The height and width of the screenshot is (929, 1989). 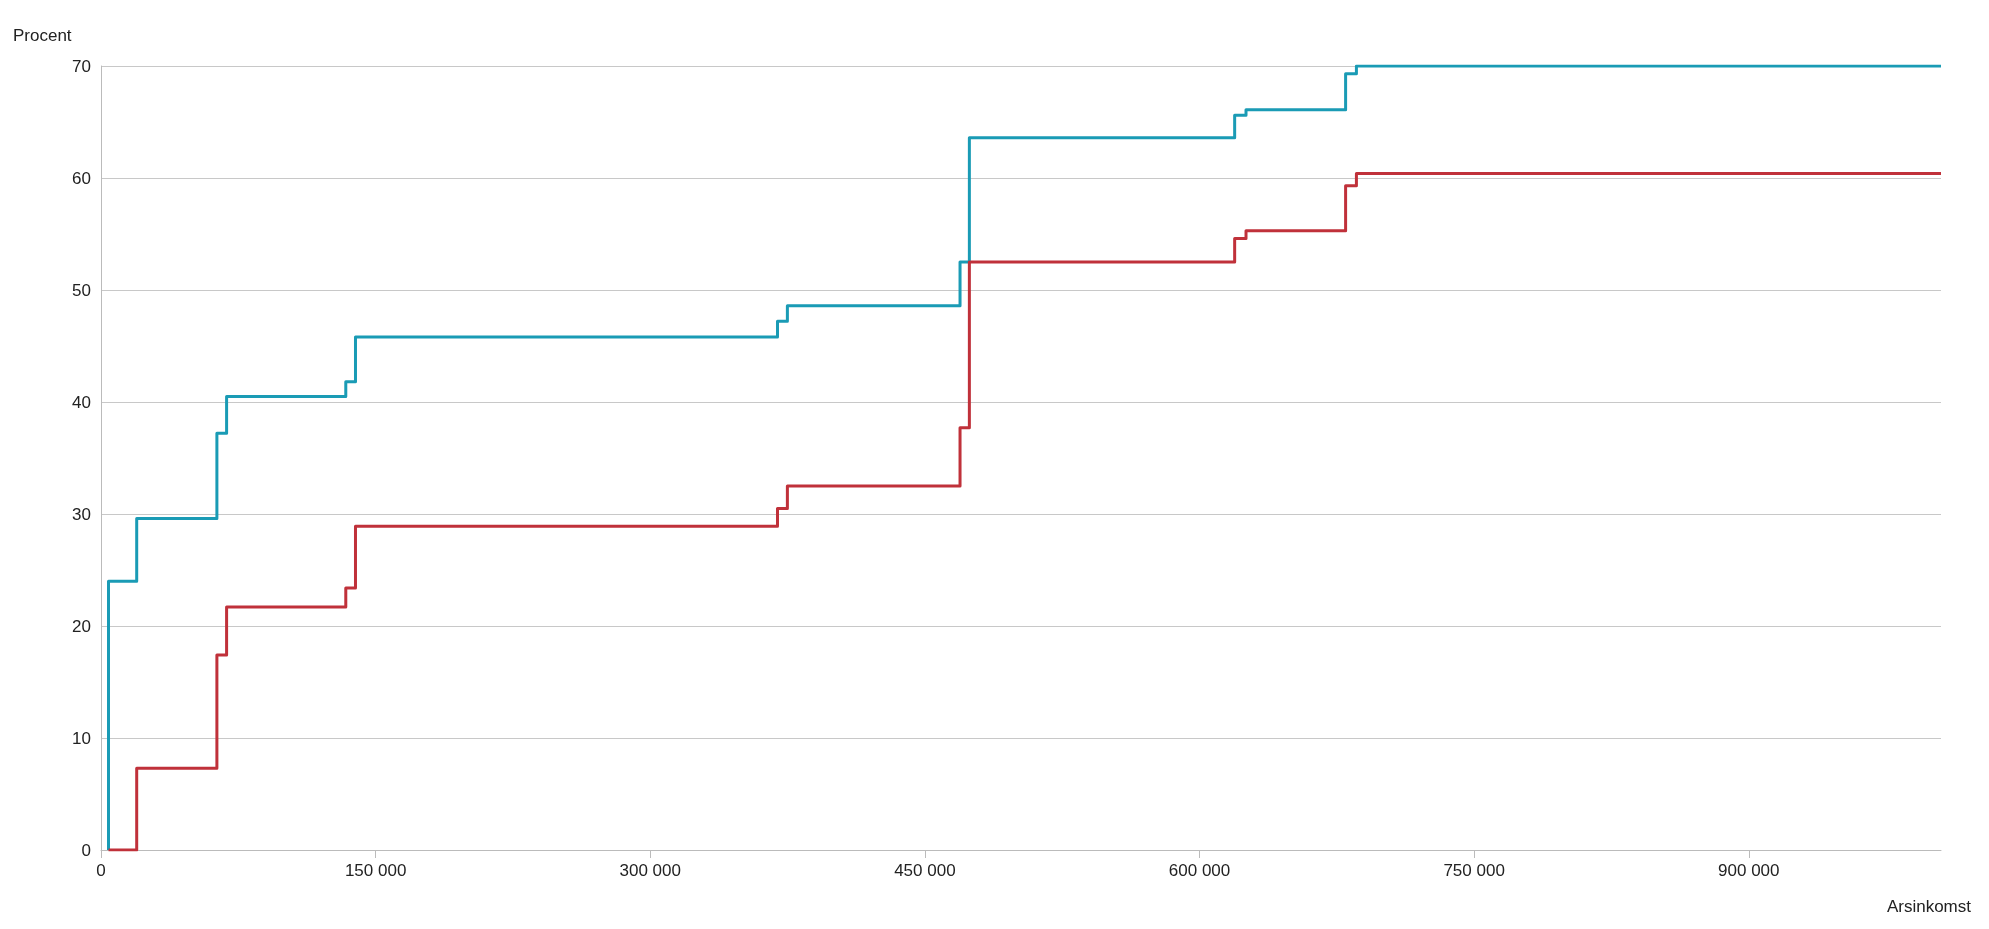 I want to click on x-tick-label: 600 000, so click(x=1199, y=870).